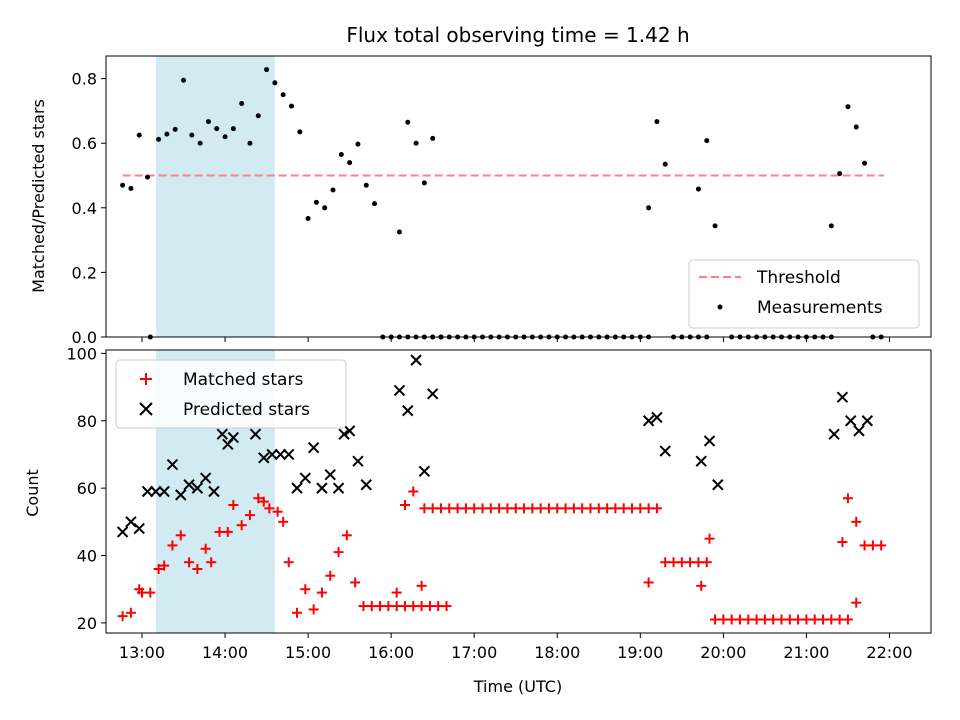  What do you see at coordinates (38, 196) in the screenshot?
I see `top-y-axis-label: Matched/Predicted stars` at bounding box center [38, 196].